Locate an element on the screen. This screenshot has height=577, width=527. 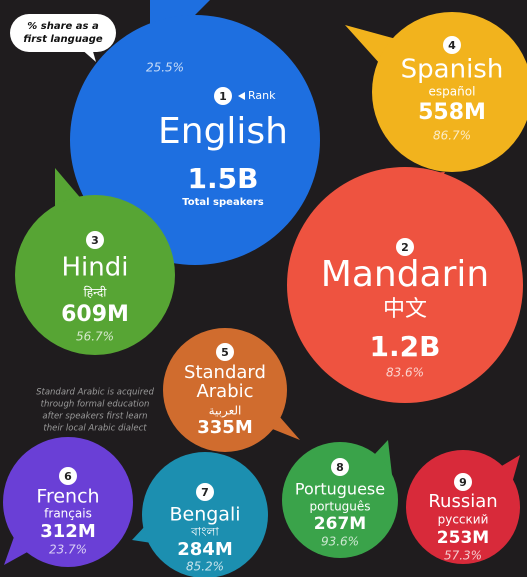
native-name: हिन्दी is located at coordinates (96, 293).